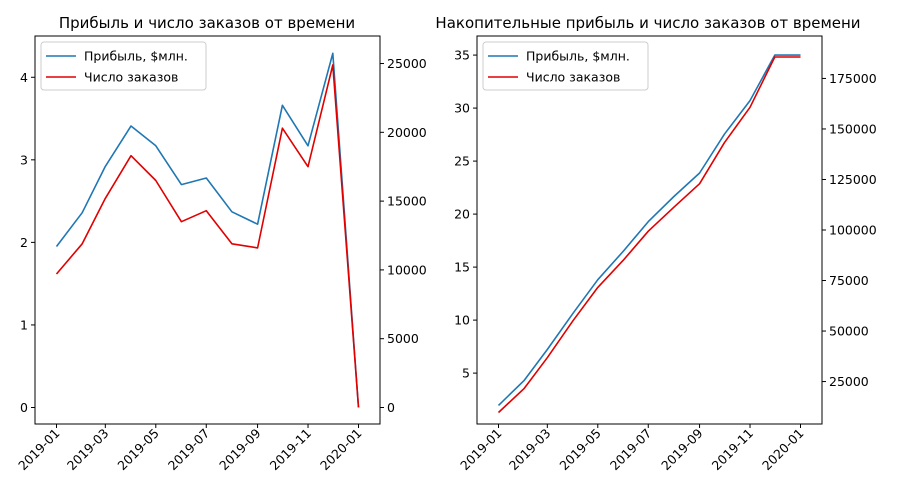 This screenshot has width=900, height=500. I want to click on y-right-tick-label: 75000, so click(849, 280).